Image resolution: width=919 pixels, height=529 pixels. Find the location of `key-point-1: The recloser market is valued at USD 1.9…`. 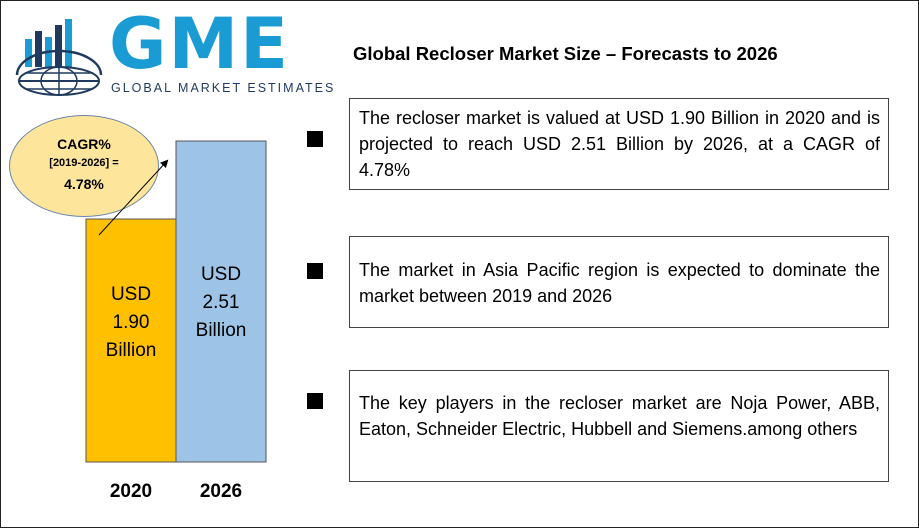

key-point-1: The recloser market is valued at USD 1.9… is located at coordinates (619, 144).